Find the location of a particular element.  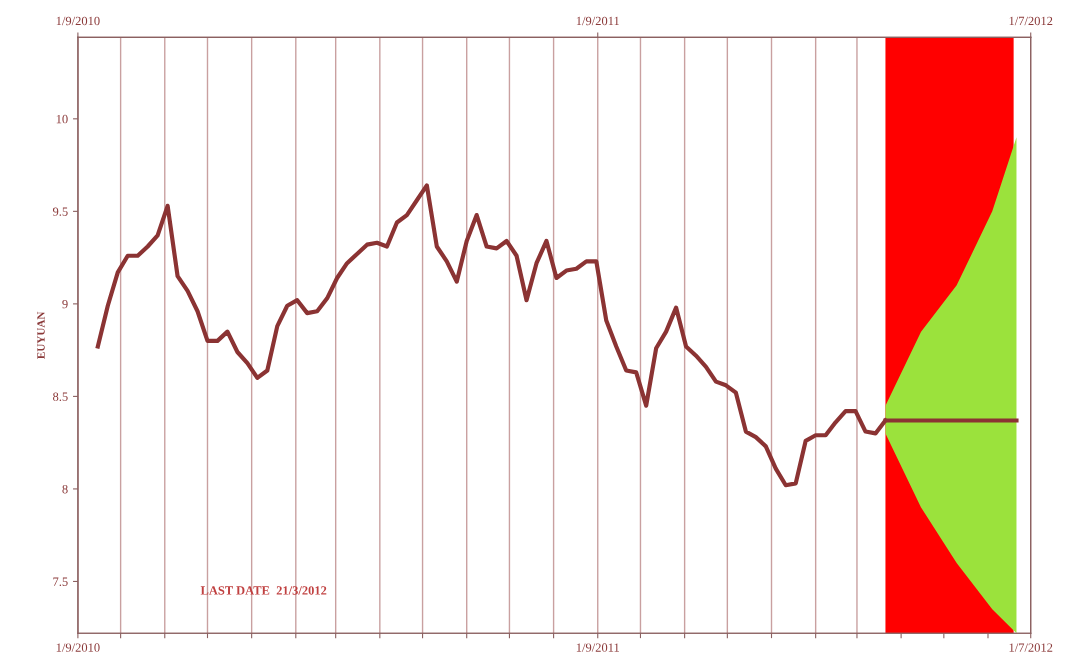

x2-tick-label: 1/9/2011 is located at coordinates (597, 21).